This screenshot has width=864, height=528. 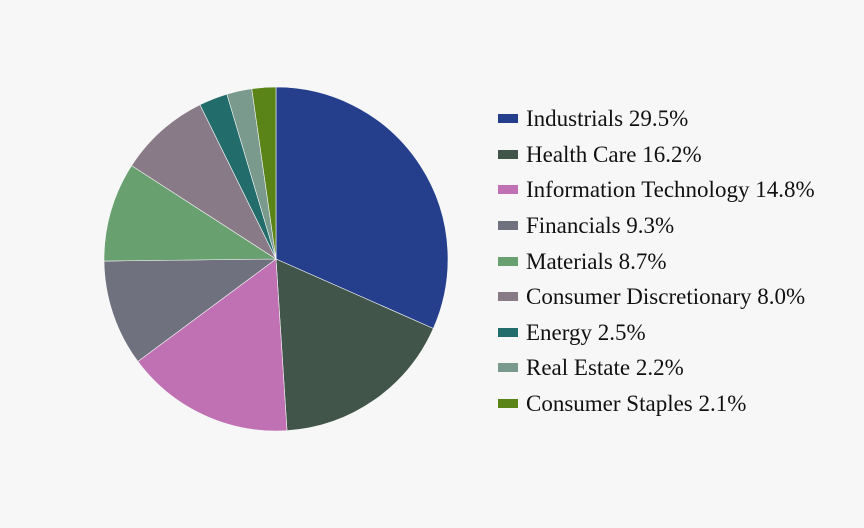 What do you see at coordinates (190, 310) in the screenshot?
I see `pie-slice-financials` at bounding box center [190, 310].